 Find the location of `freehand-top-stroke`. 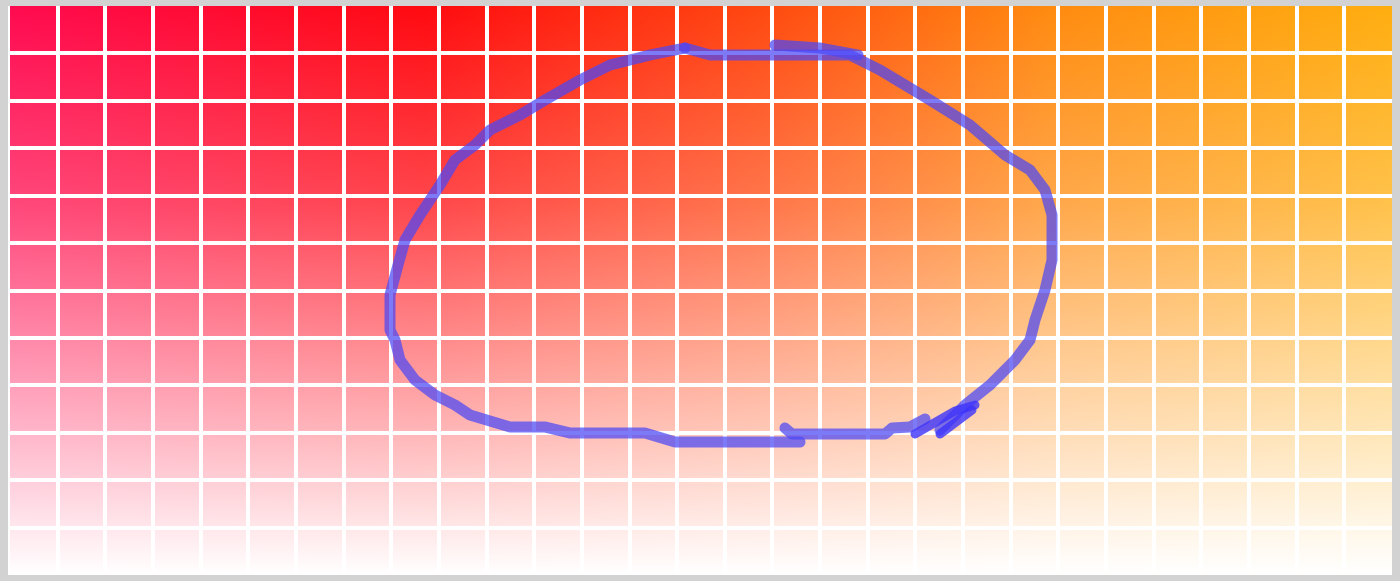

freehand-top-stroke is located at coordinates (816, 50).